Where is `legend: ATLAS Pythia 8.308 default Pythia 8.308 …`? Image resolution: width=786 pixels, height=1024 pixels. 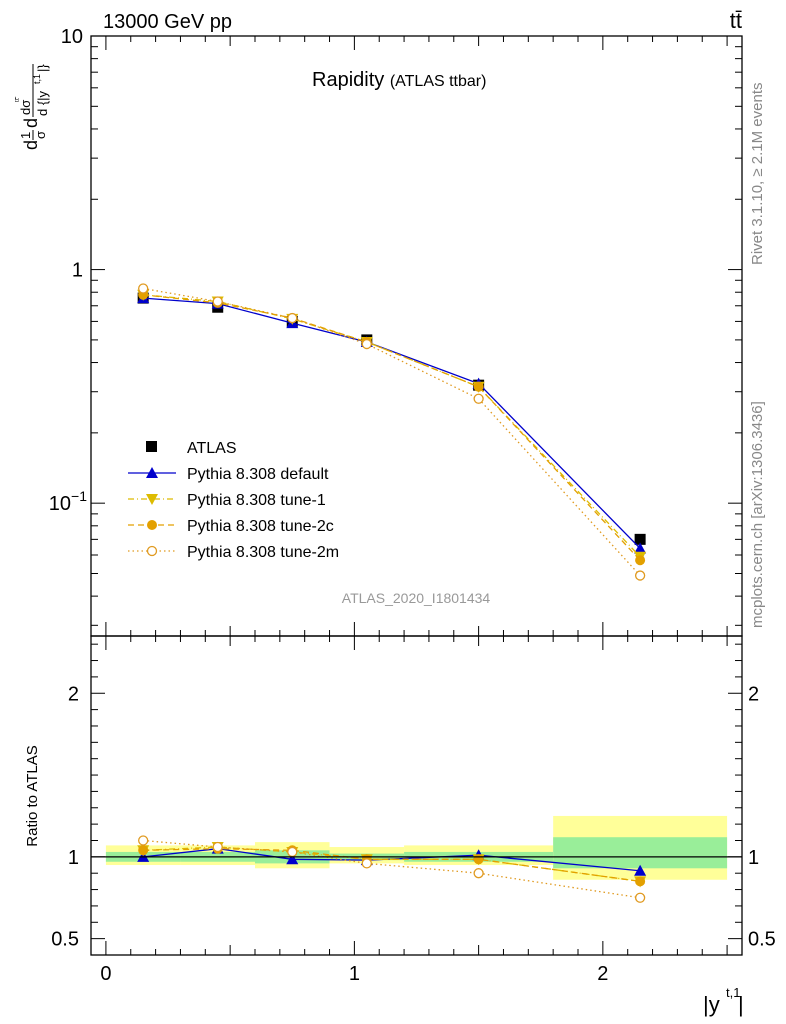
legend: ATLAS Pythia 8.308 default Pythia 8.308 … is located at coordinates (233, 500).